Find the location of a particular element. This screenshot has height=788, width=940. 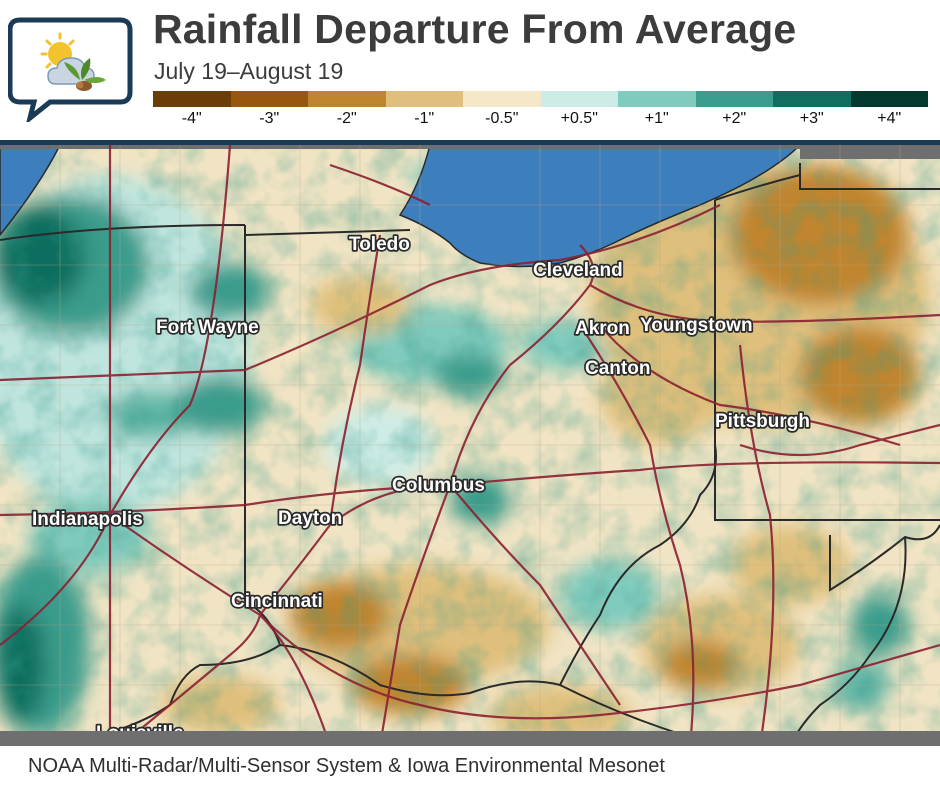

city-label-dayton: Dayton is located at coordinates (310, 518).